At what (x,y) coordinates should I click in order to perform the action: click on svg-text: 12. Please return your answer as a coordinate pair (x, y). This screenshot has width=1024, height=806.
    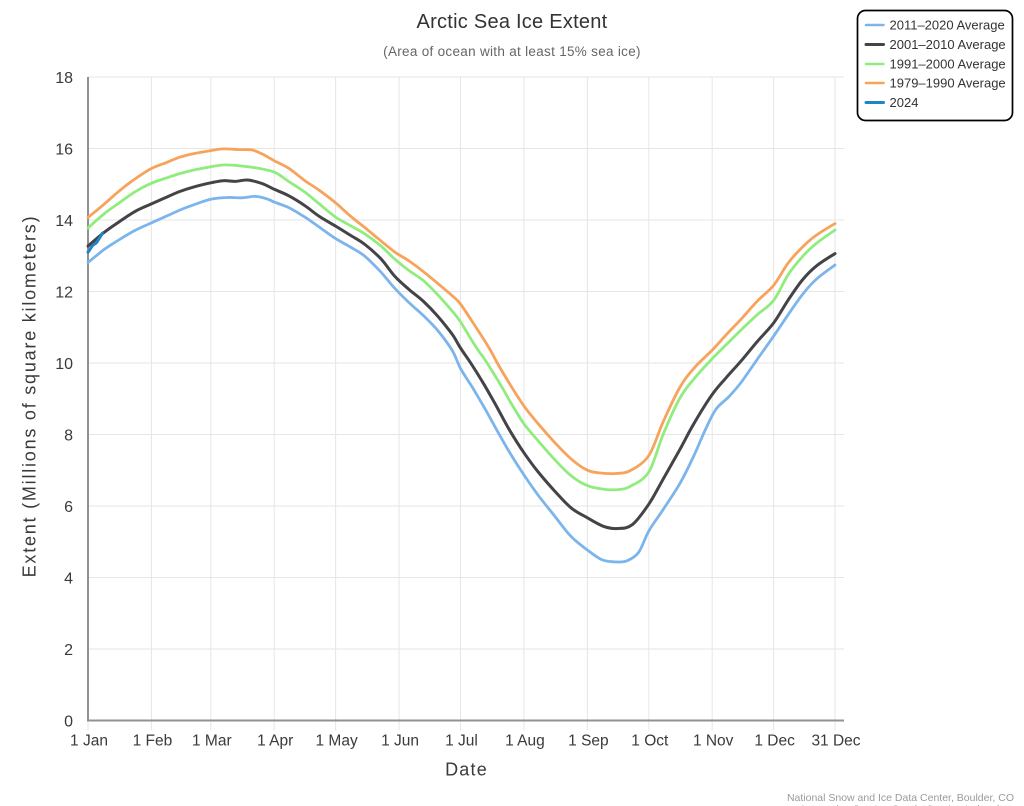
    Looking at the image, I should click on (64, 292).